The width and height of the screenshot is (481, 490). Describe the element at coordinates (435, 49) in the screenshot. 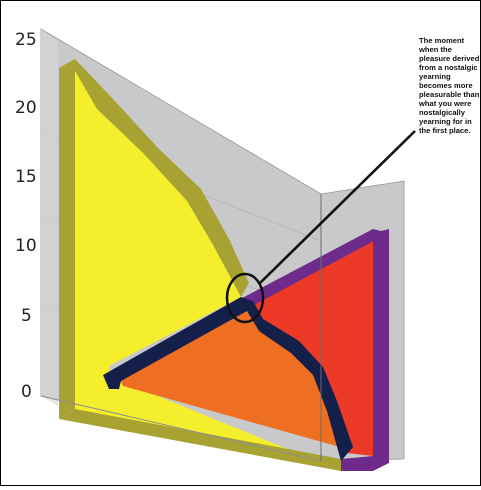

I see `annotation-text: when the` at that location.